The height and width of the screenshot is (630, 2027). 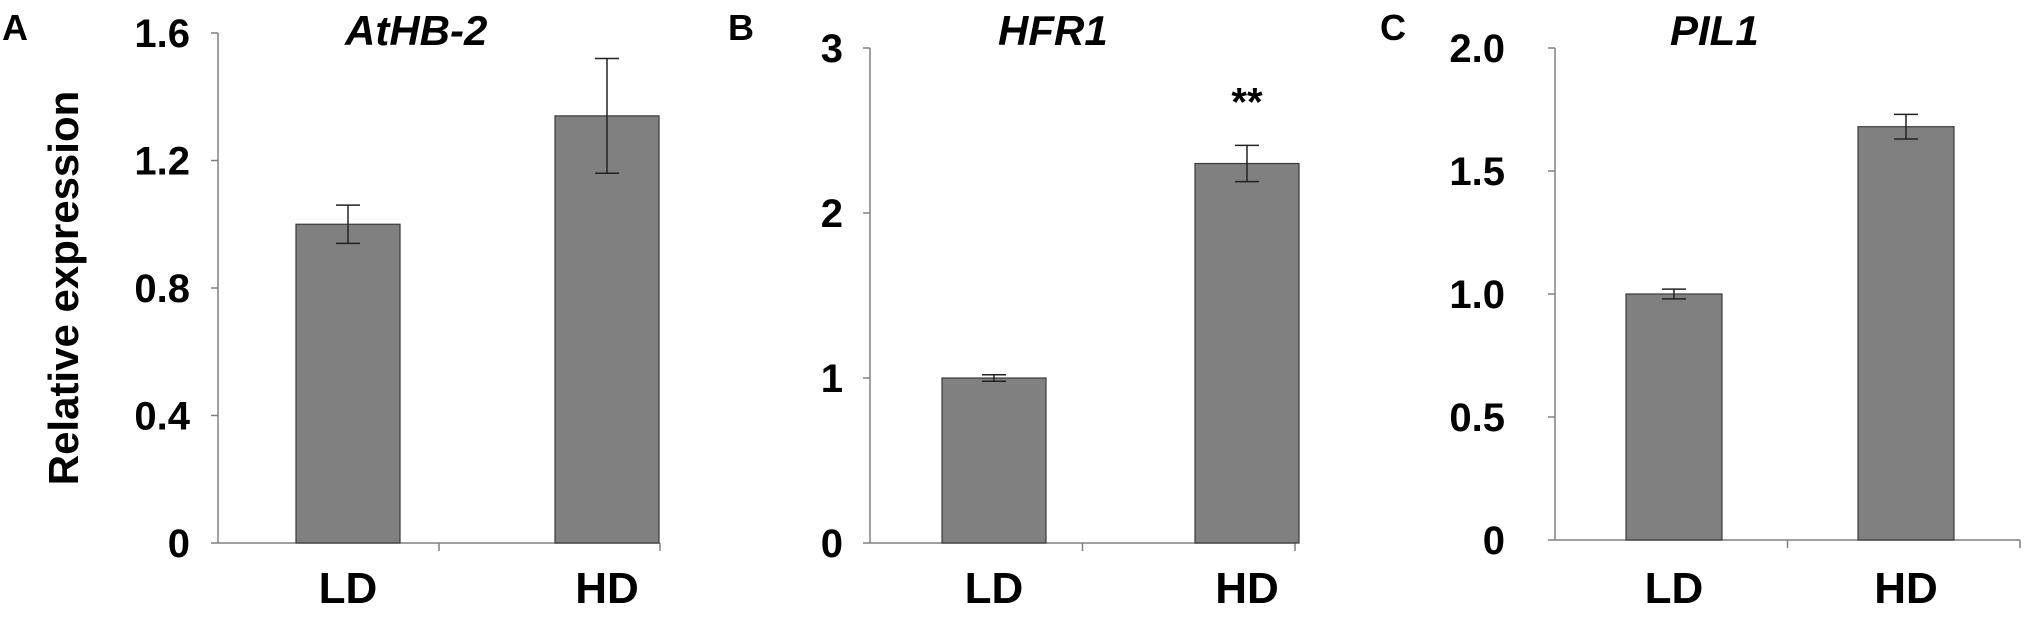 I want to click on y-tick-label: 0.5, so click(x=1477, y=418).